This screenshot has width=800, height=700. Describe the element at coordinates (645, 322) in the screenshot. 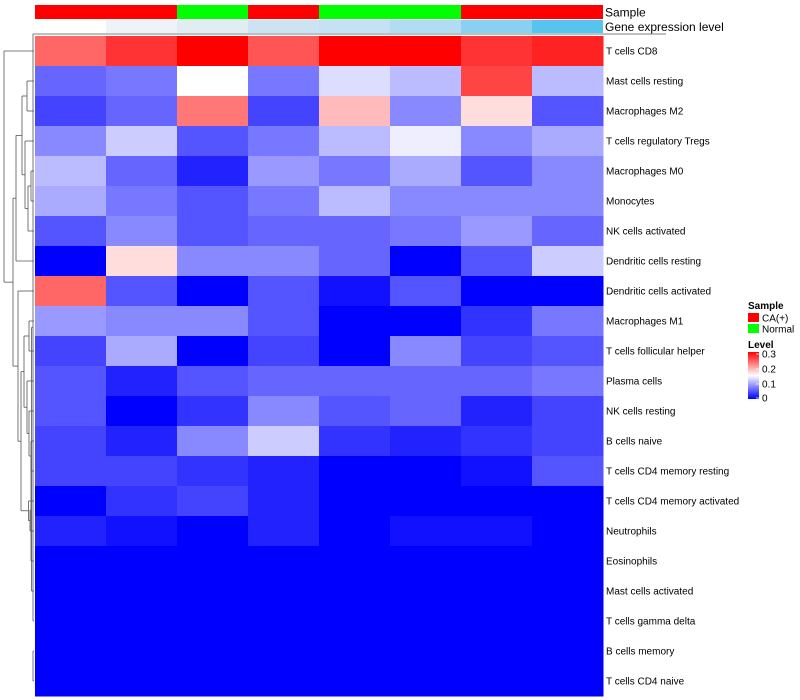

I see `row-label: Macrophages M1` at that location.